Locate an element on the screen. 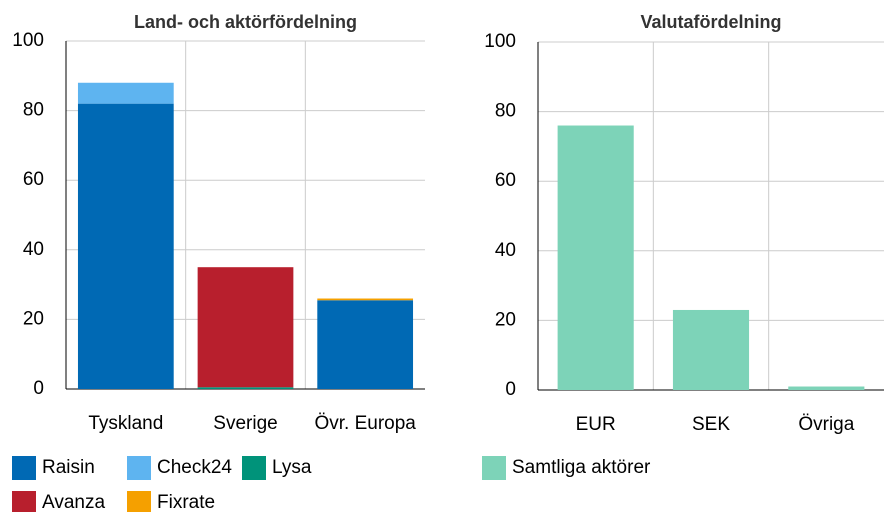 The image size is (885, 512). x-tick-label: Övr. Europa is located at coordinates (365, 423).